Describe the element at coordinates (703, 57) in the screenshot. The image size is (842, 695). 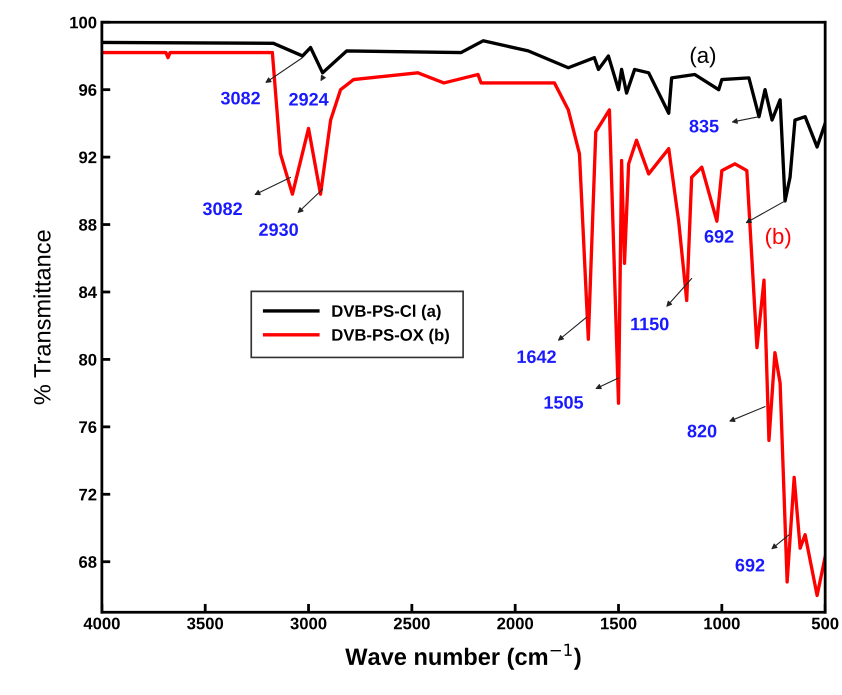
I see `annotation: (a)` at that location.